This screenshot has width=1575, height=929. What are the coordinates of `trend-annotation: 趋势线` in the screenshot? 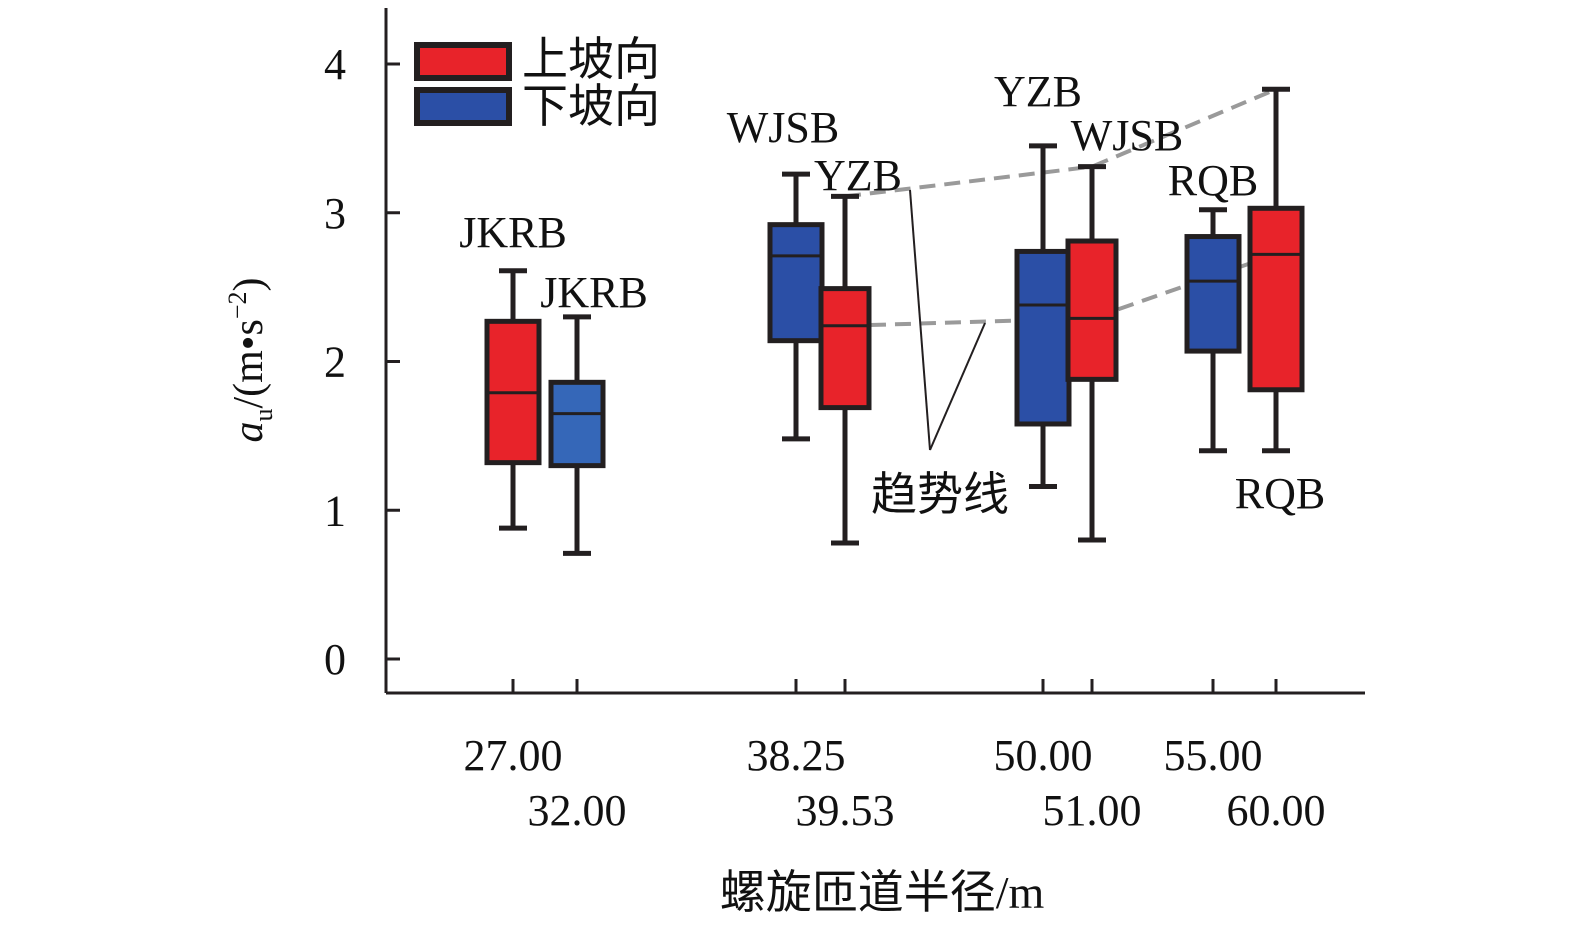 It's located at (940, 354).